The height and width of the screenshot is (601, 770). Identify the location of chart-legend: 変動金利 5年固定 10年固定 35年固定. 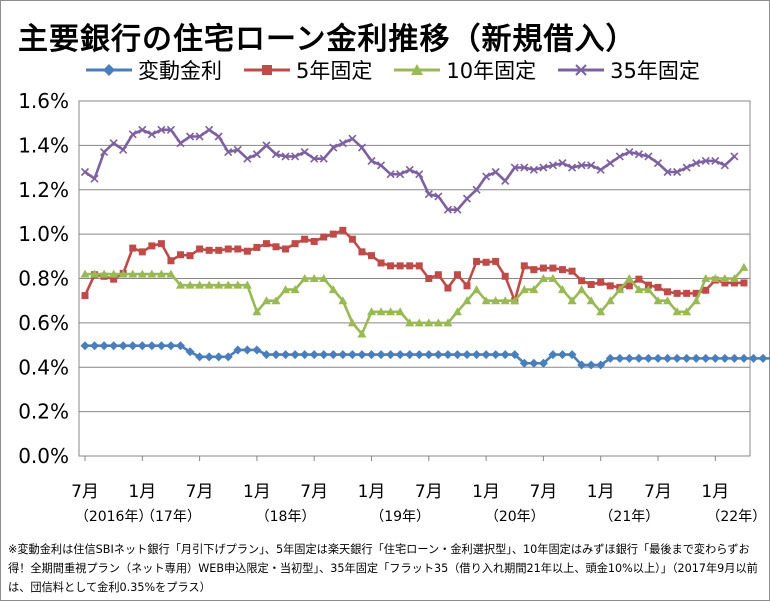
(404, 70).